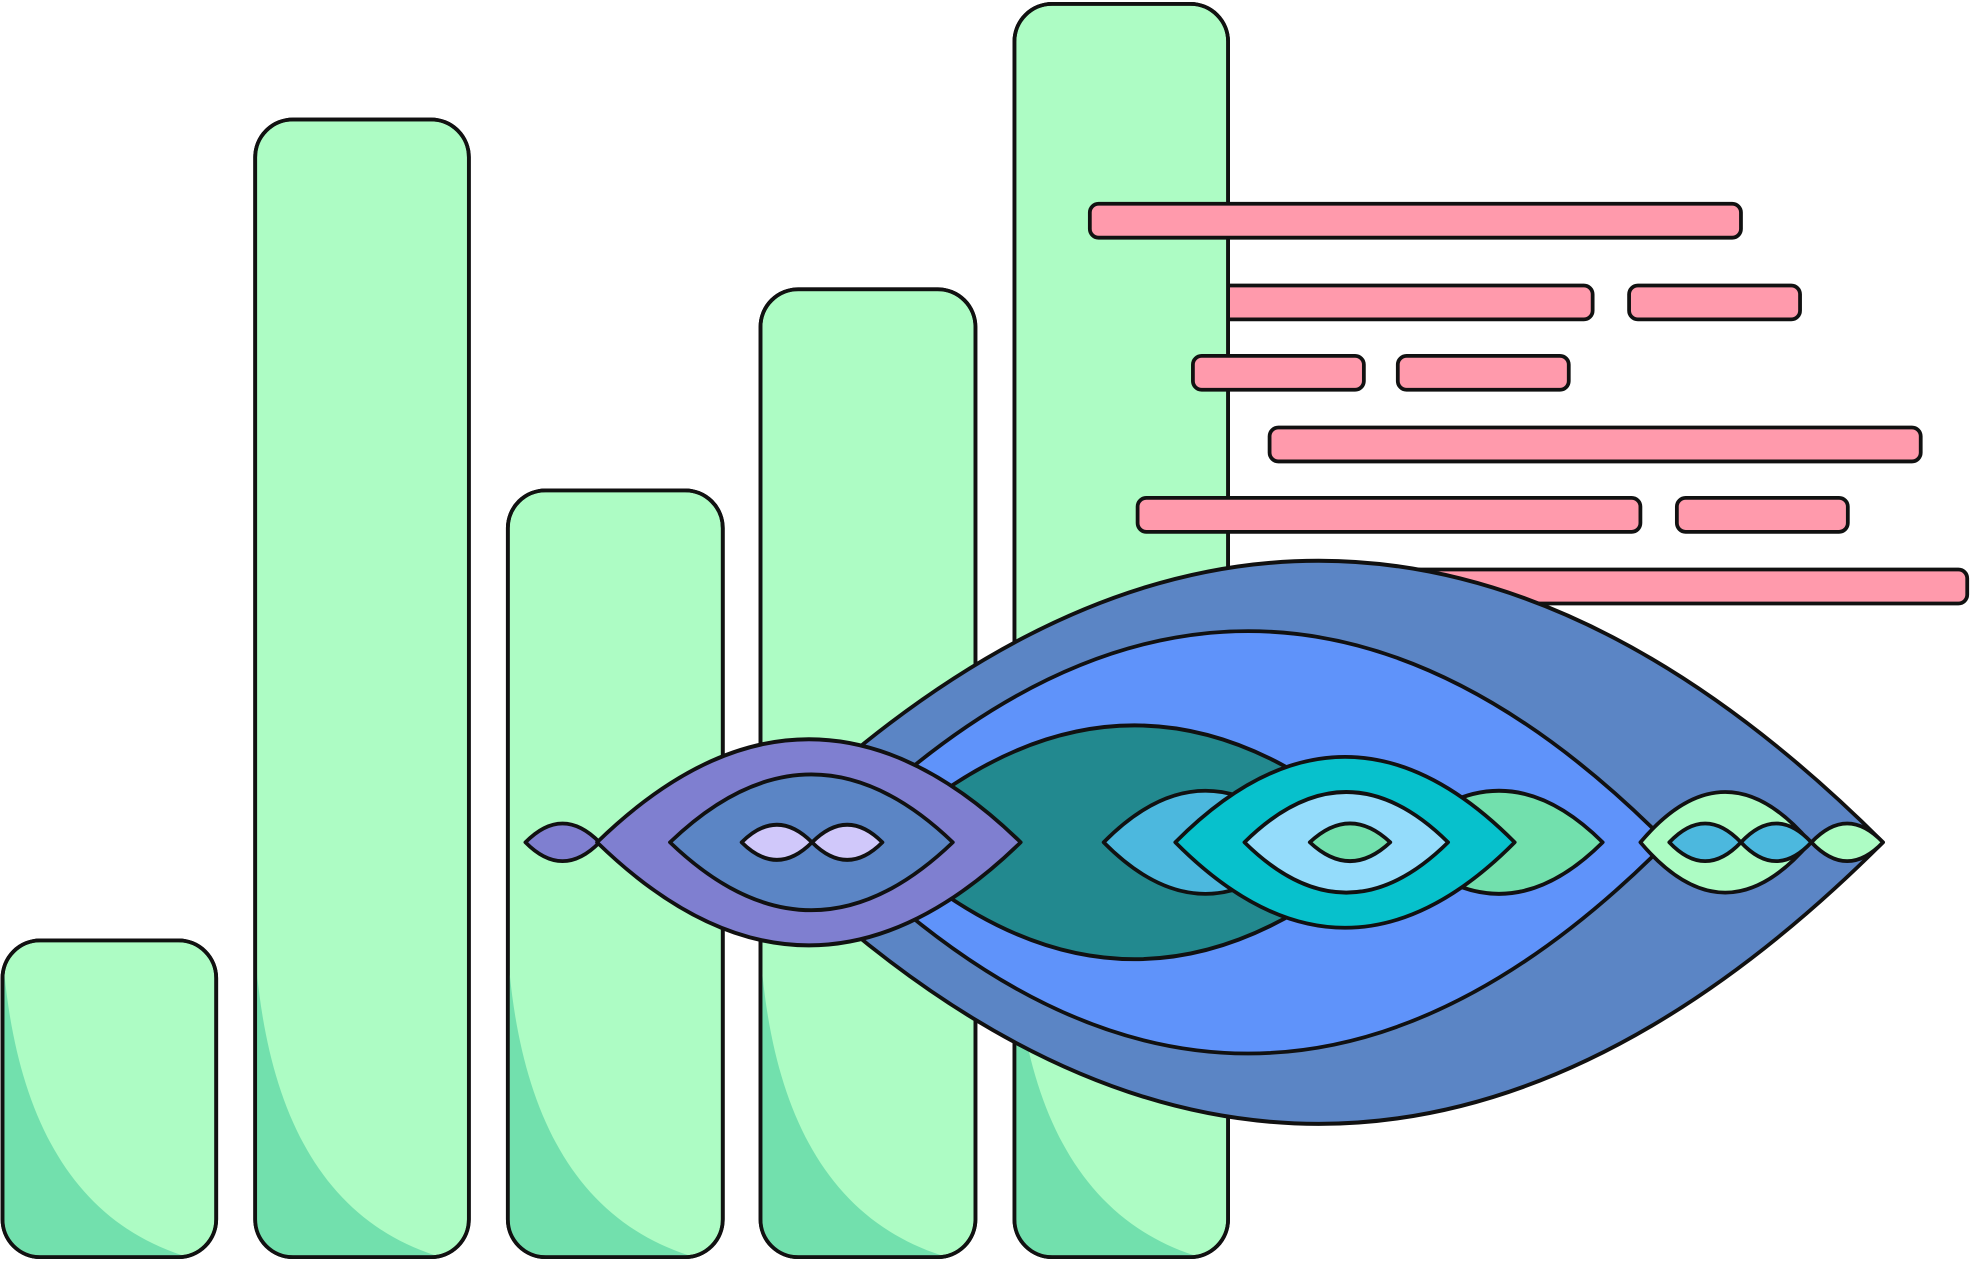 This screenshot has height=1261, width=1971. I want to click on green-bar, so click(362, 688).